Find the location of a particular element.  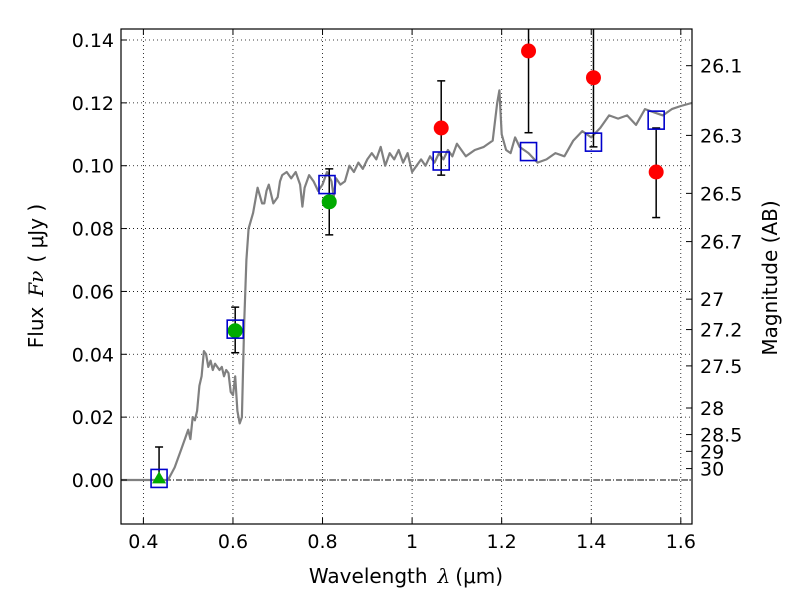

magnitude-tick-label: 27.5 is located at coordinates (721, 367).